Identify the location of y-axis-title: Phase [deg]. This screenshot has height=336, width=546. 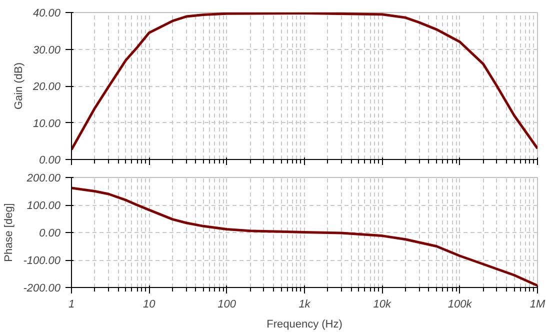
(9, 232).